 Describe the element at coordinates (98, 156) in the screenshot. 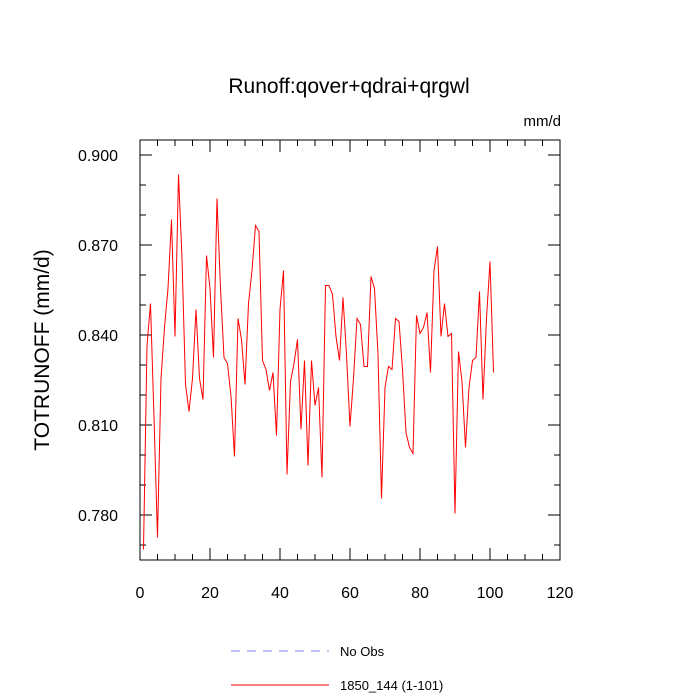

I see `y-tick-label: 0.900` at that location.